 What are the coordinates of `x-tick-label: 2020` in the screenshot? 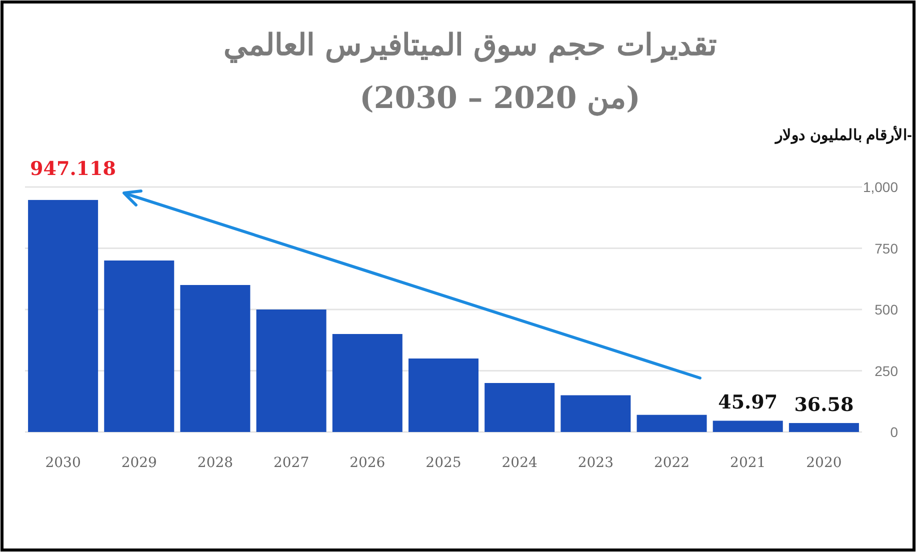 It's located at (824, 463).